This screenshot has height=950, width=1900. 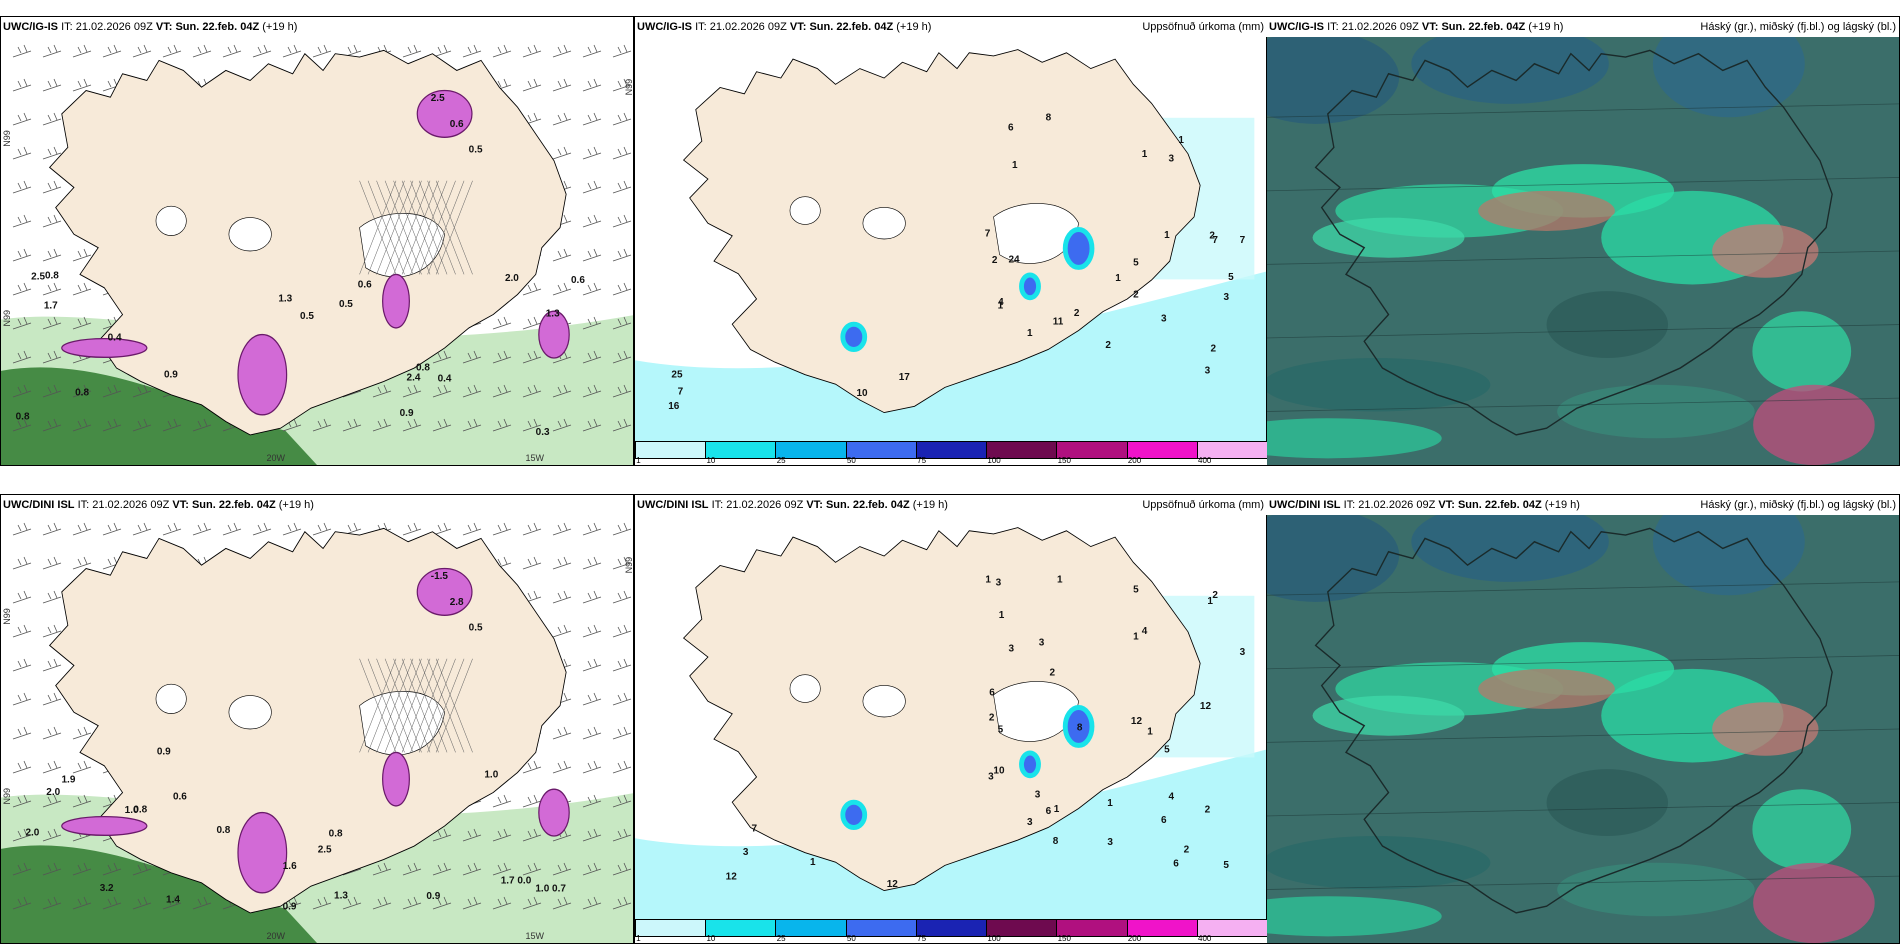 I want to click on legend-tick-label: 150, so click(x=1064, y=460).